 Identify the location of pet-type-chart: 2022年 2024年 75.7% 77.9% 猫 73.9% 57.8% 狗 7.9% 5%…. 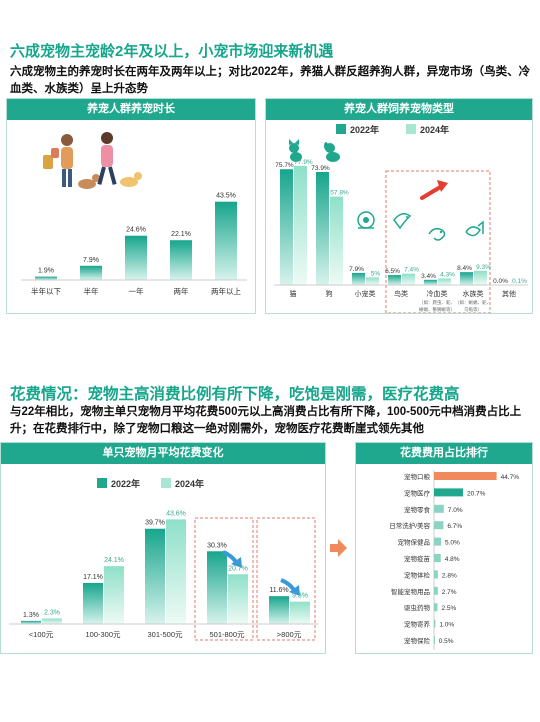
(401, 218).